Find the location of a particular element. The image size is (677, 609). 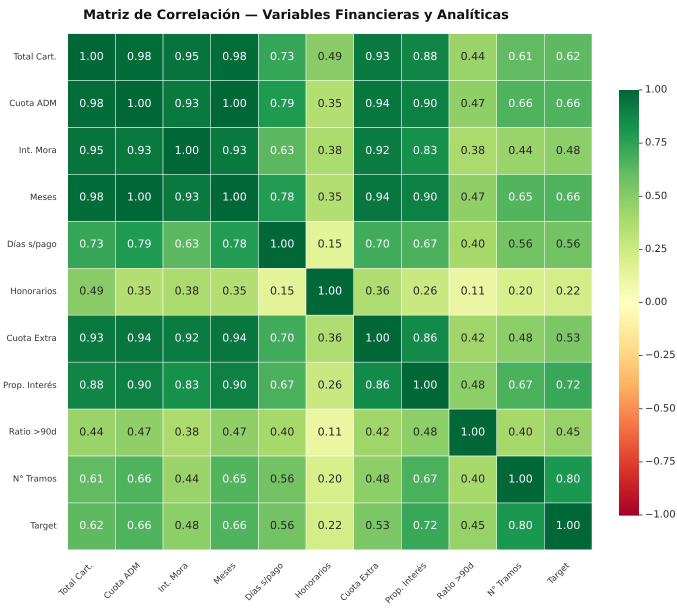

color-bar-label: 0.00 is located at coordinates (656, 302).